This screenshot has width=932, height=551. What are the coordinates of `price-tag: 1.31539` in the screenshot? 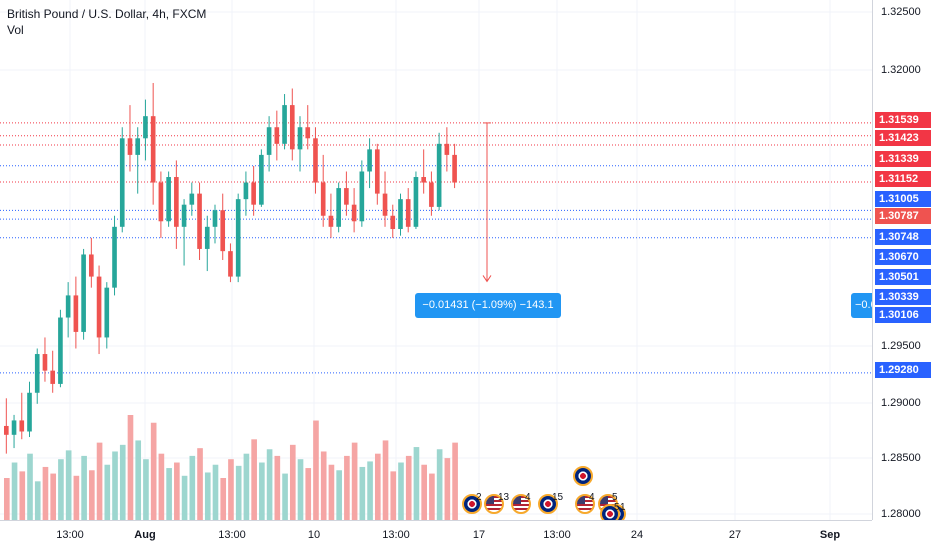 It's located at (903, 120).